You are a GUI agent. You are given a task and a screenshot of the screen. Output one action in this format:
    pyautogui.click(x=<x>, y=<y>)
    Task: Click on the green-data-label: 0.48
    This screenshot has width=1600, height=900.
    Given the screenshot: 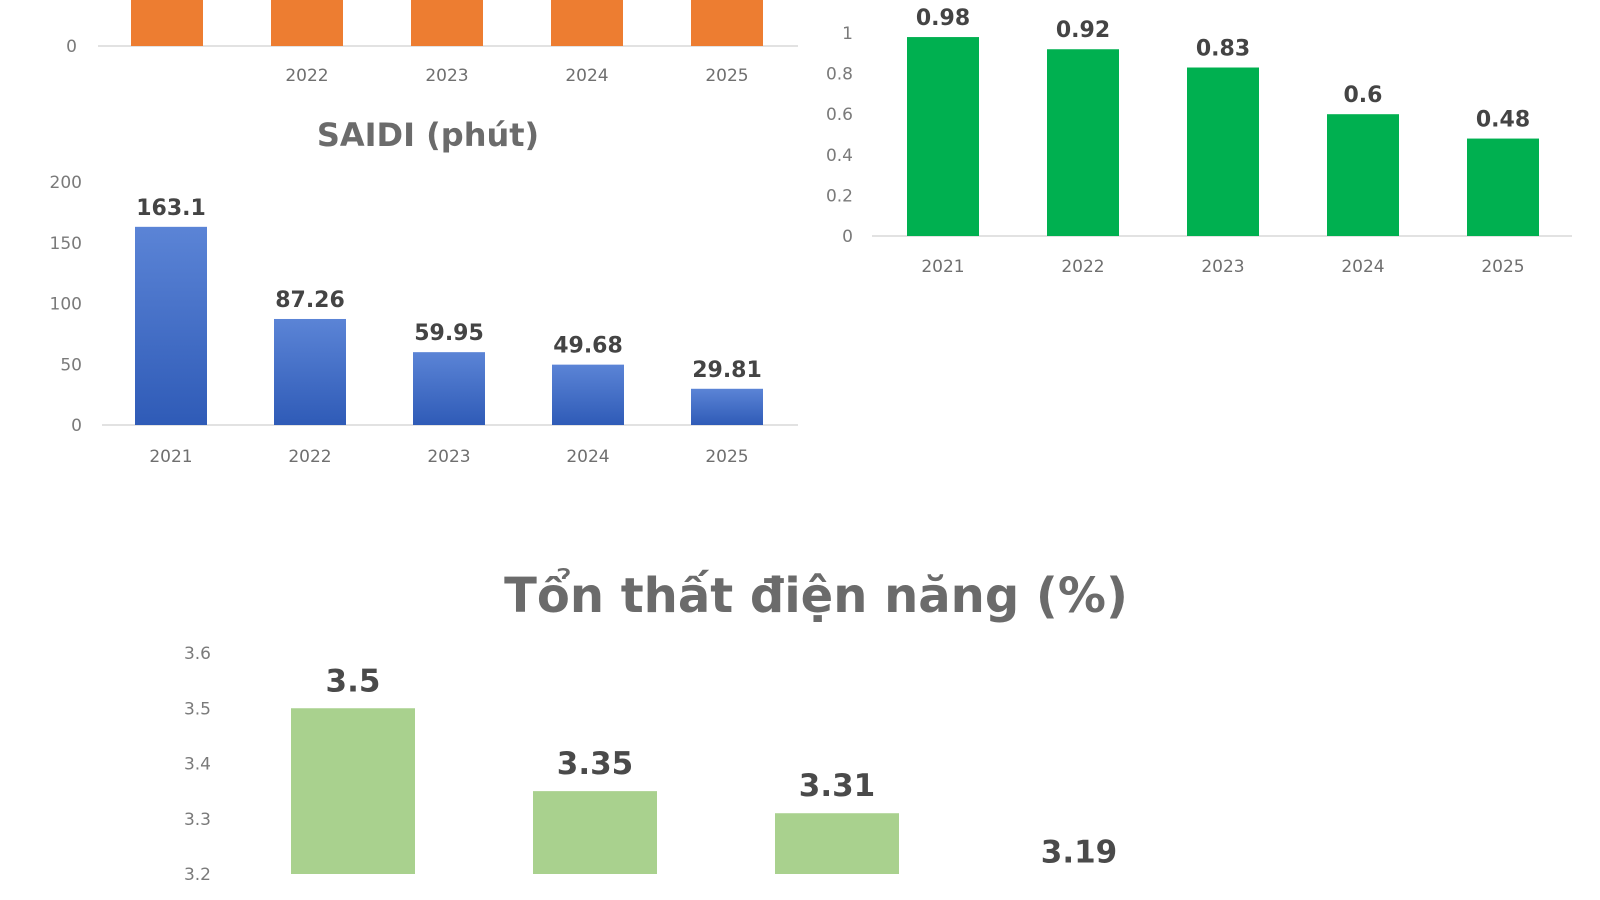 What is the action you would take?
    pyautogui.click(x=1503, y=120)
    